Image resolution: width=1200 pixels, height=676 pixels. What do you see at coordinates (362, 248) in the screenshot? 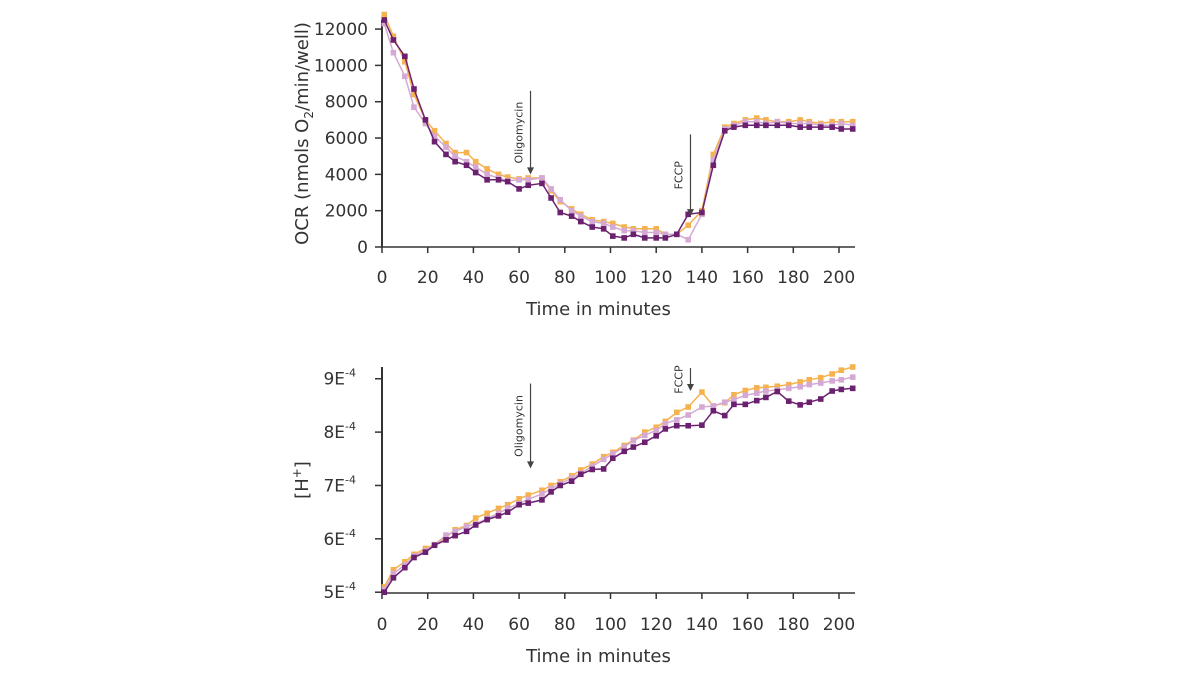
I see `y-tick-label: 0` at bounding box center [362, 248].